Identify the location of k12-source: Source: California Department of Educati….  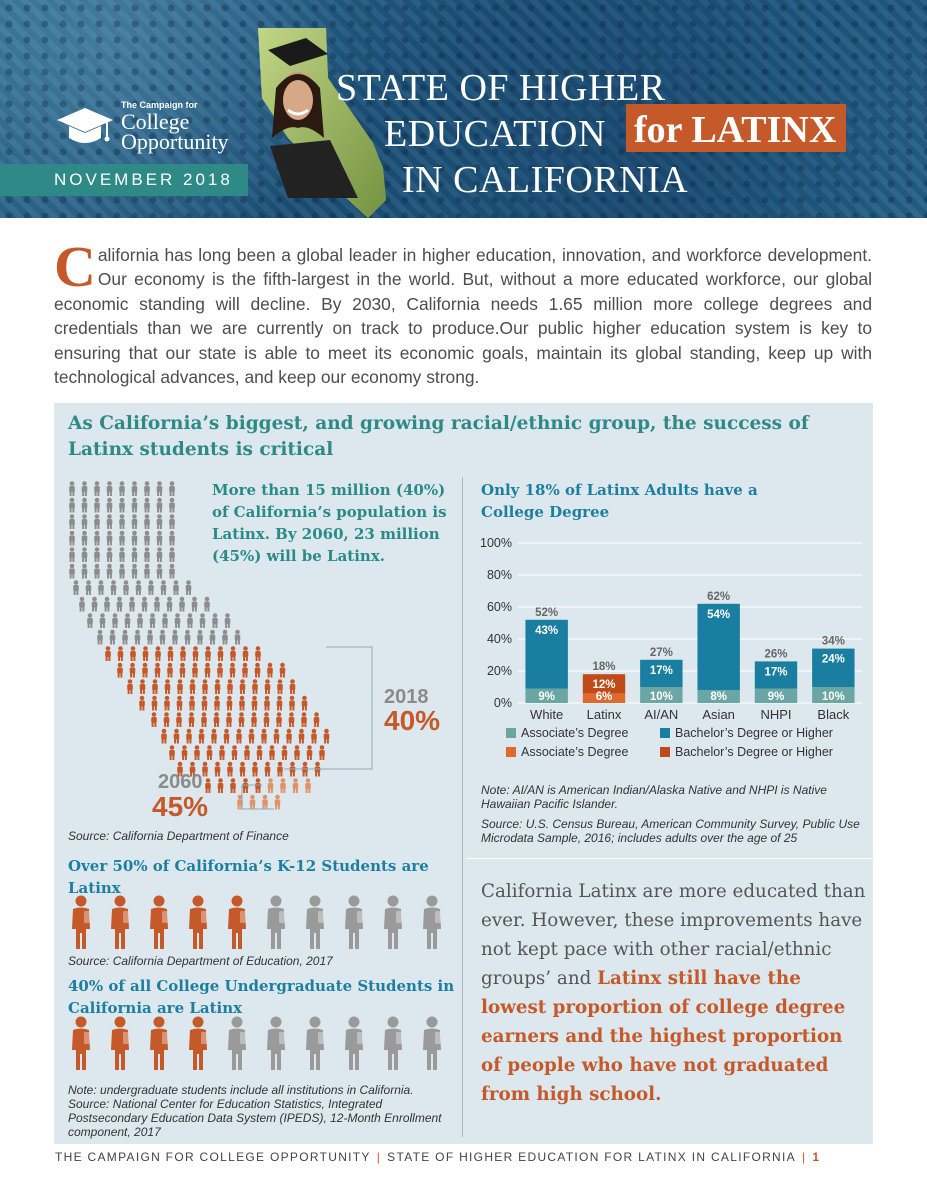
(200, 961).